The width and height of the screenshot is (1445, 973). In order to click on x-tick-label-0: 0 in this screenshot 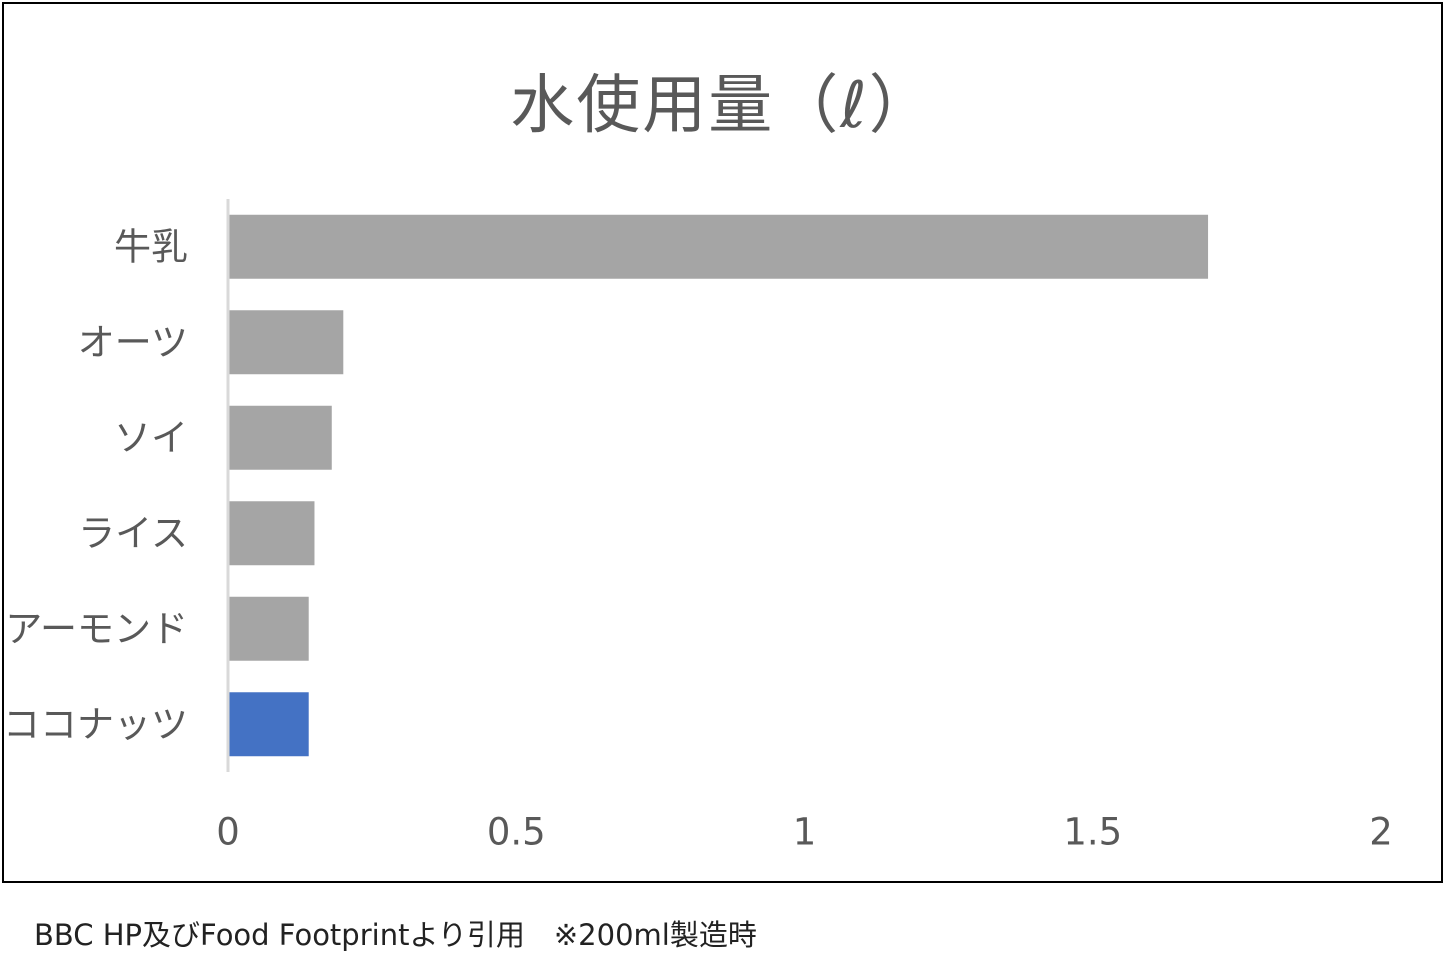, I will do `click(228, 832)`.